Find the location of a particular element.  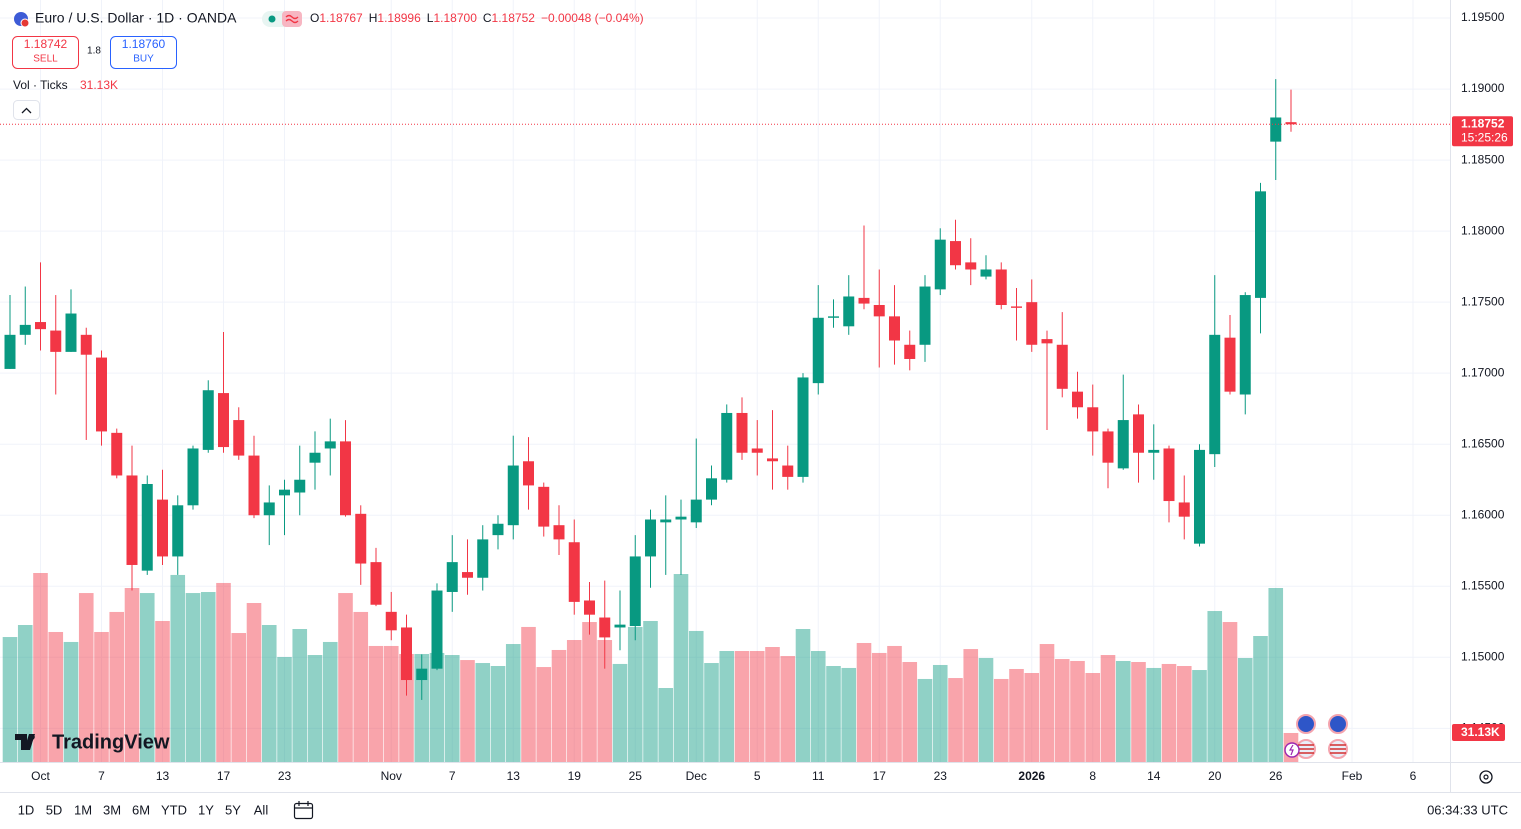

collapse-box is located at coordinates (26, 110).